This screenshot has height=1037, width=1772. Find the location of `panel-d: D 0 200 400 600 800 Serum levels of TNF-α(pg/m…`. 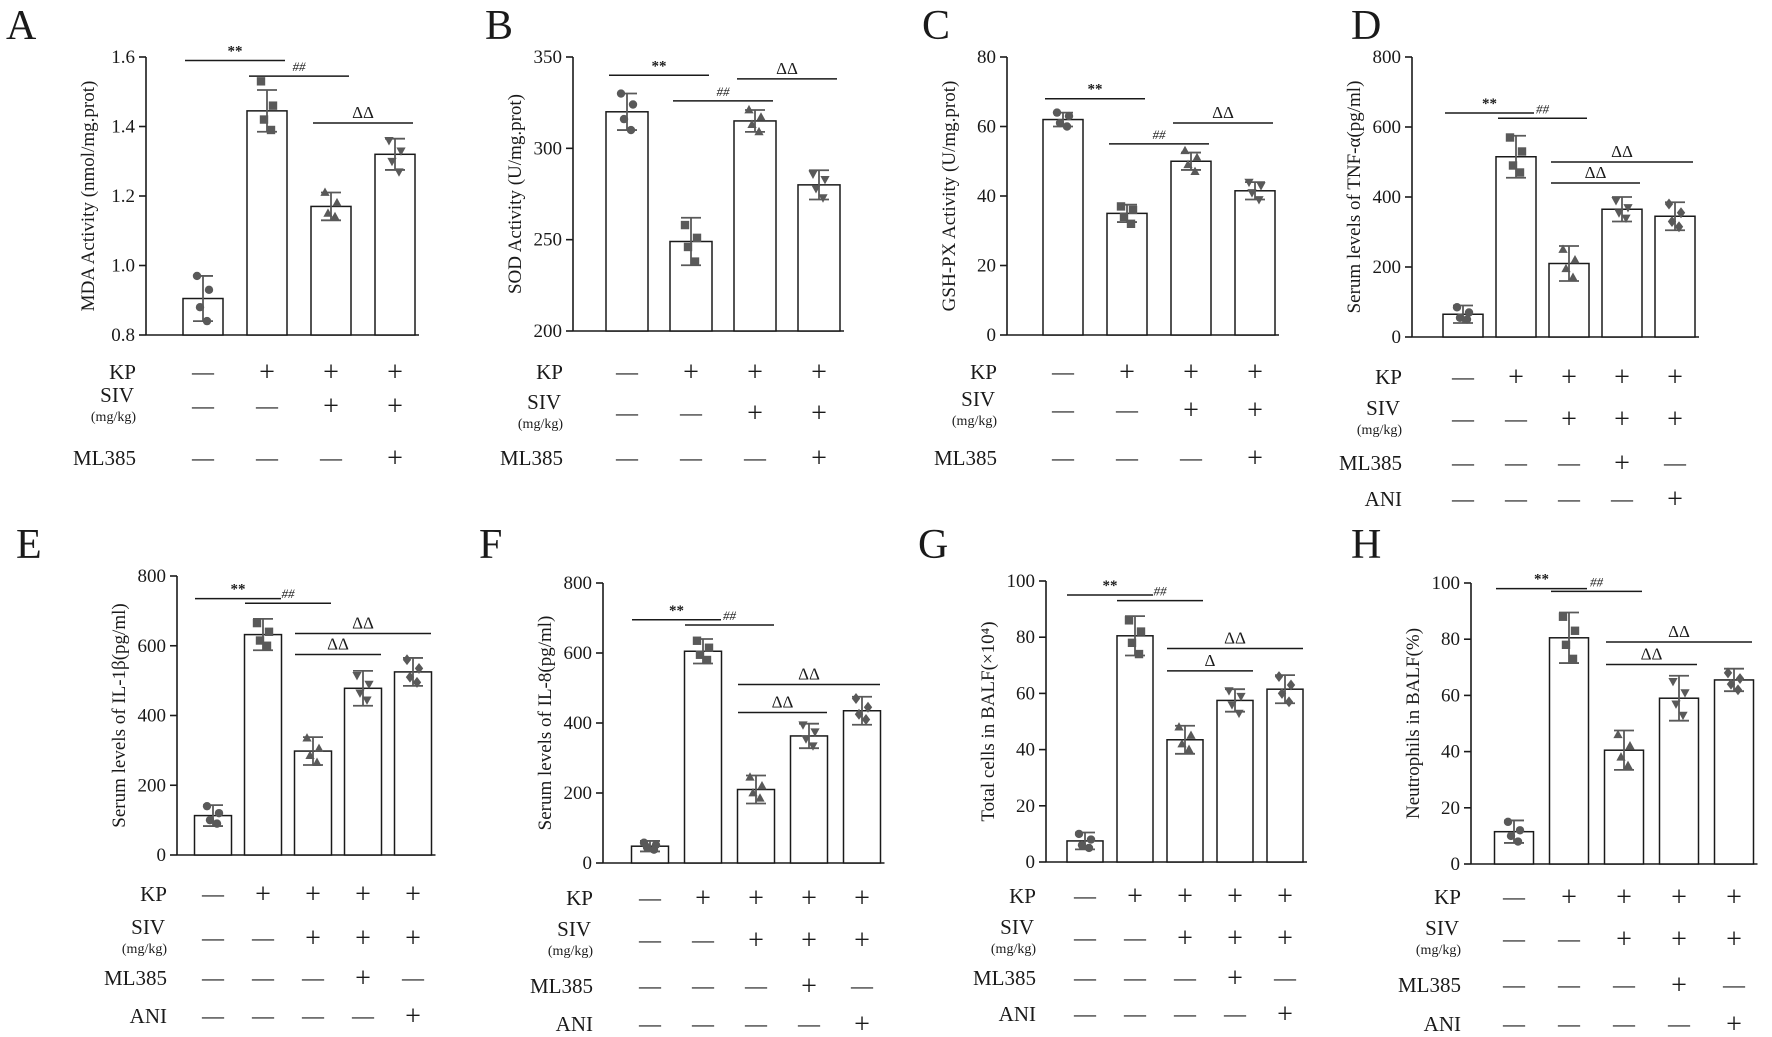

panel-d: D 0 200 400 600 800 Serum levels of TNF-α(pg/m… is located at coordinates (1519, 259).